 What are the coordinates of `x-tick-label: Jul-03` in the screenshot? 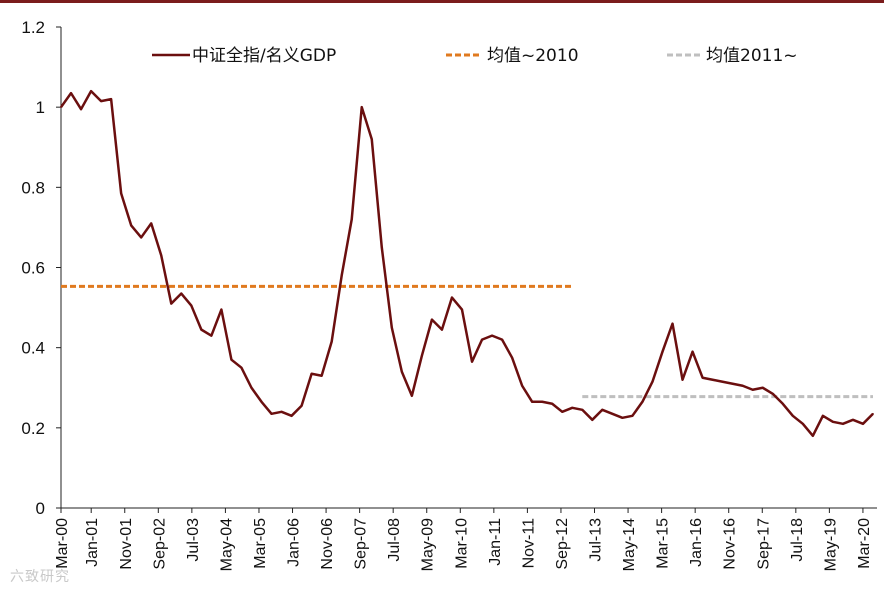 It's located at (193, 540).